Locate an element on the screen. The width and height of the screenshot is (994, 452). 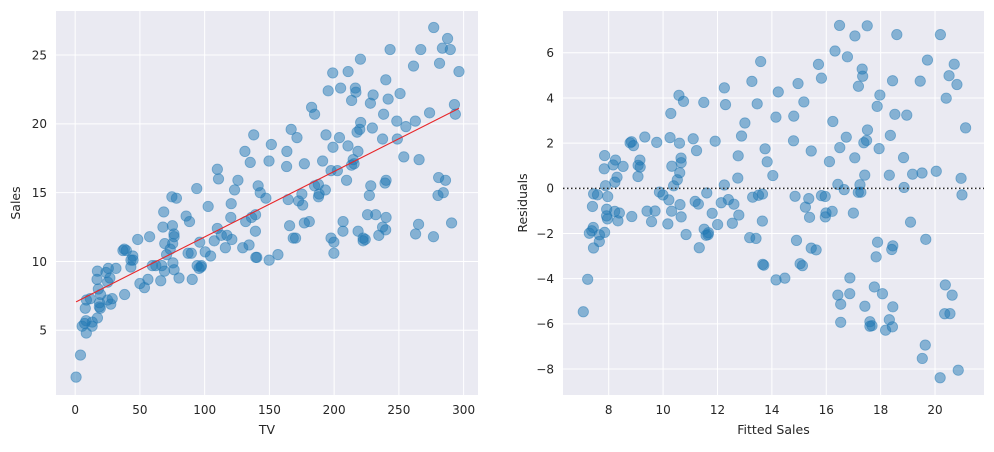
x-tick-label: 200 is located at coordinates (334, 410).